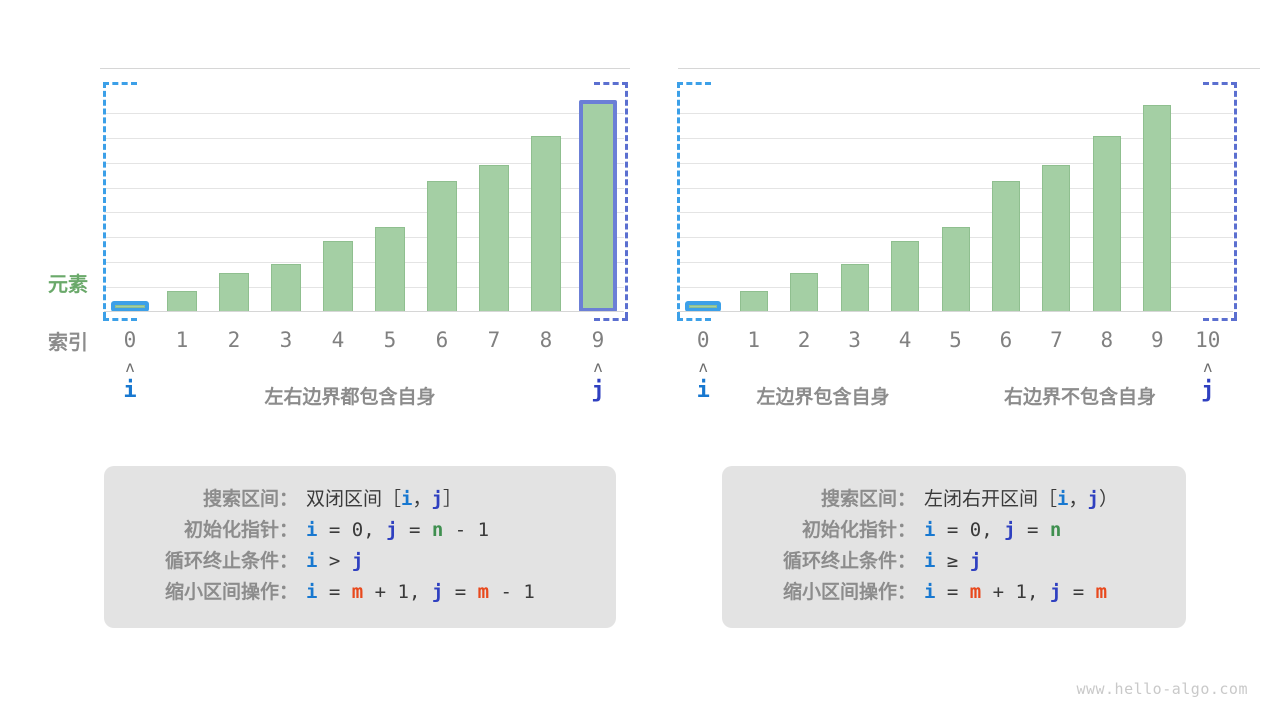 The width and height of the screenshot is (1280, 720). Describe the element at coordinates (360, 530) in the screenshot. I see `infobox-row: 初始化指针： i = 0, j = n - 1` at that location.